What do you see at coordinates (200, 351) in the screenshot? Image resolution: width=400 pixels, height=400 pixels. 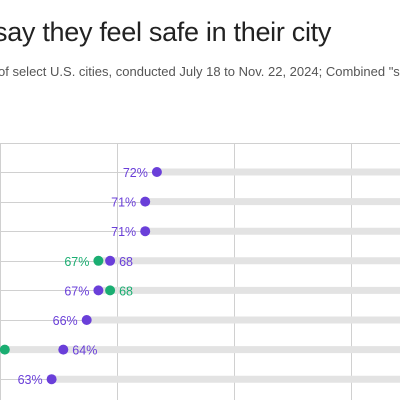 I see `dot-row: 59%64%` at bounding box center [200, 351].